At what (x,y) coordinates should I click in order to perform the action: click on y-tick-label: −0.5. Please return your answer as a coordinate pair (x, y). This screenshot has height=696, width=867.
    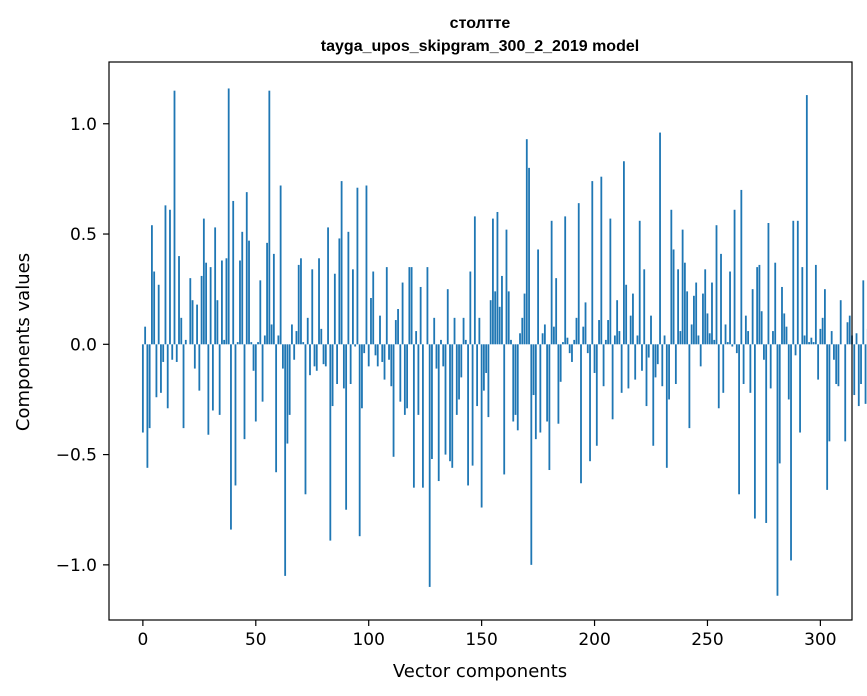
    Looking at the image, I should click on (76, 456).